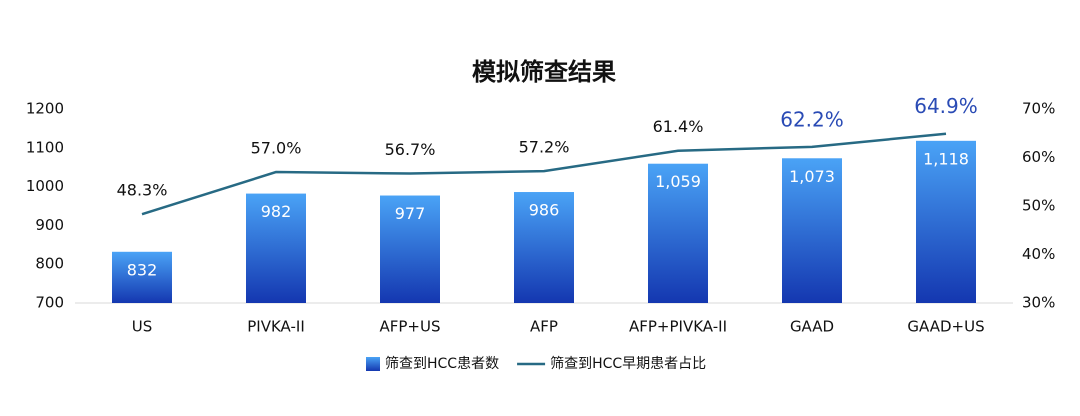 Image resolution: width=1080 pixels, height=416 pixels. What do you see at coordinates (678, 327) in the screenshot?
I see `x-tick-label: AFP+PIVKA-II` at bounding box center [678, 327].